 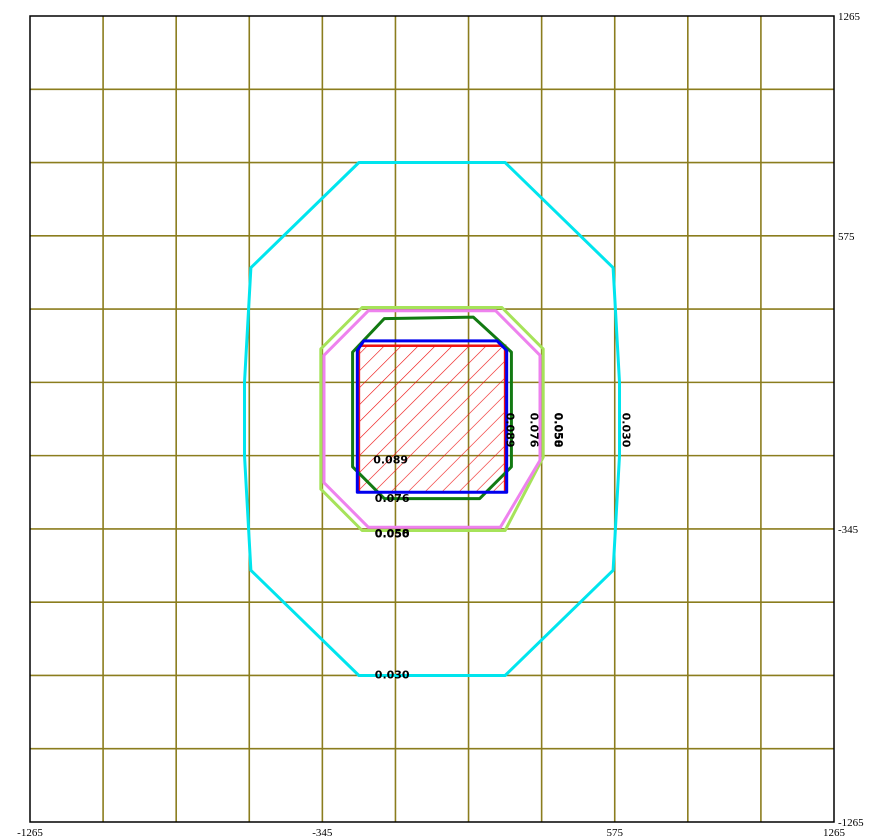 I want to click on contour-0.076, so click(x=432, y=408).